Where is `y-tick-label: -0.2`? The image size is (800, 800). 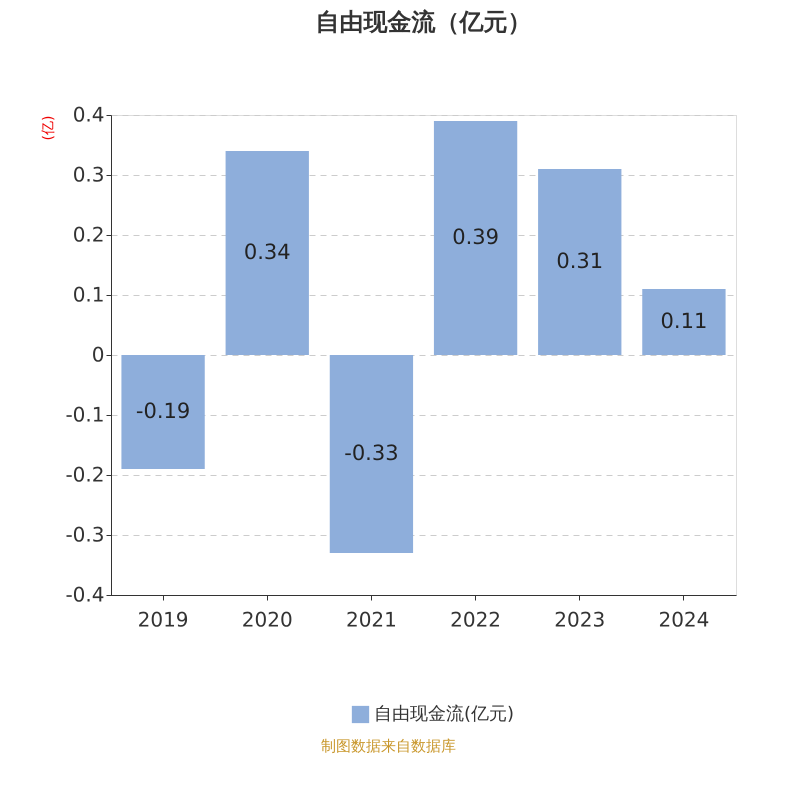 y-tick-label: -0.2 is located at coordinates (84, 474).